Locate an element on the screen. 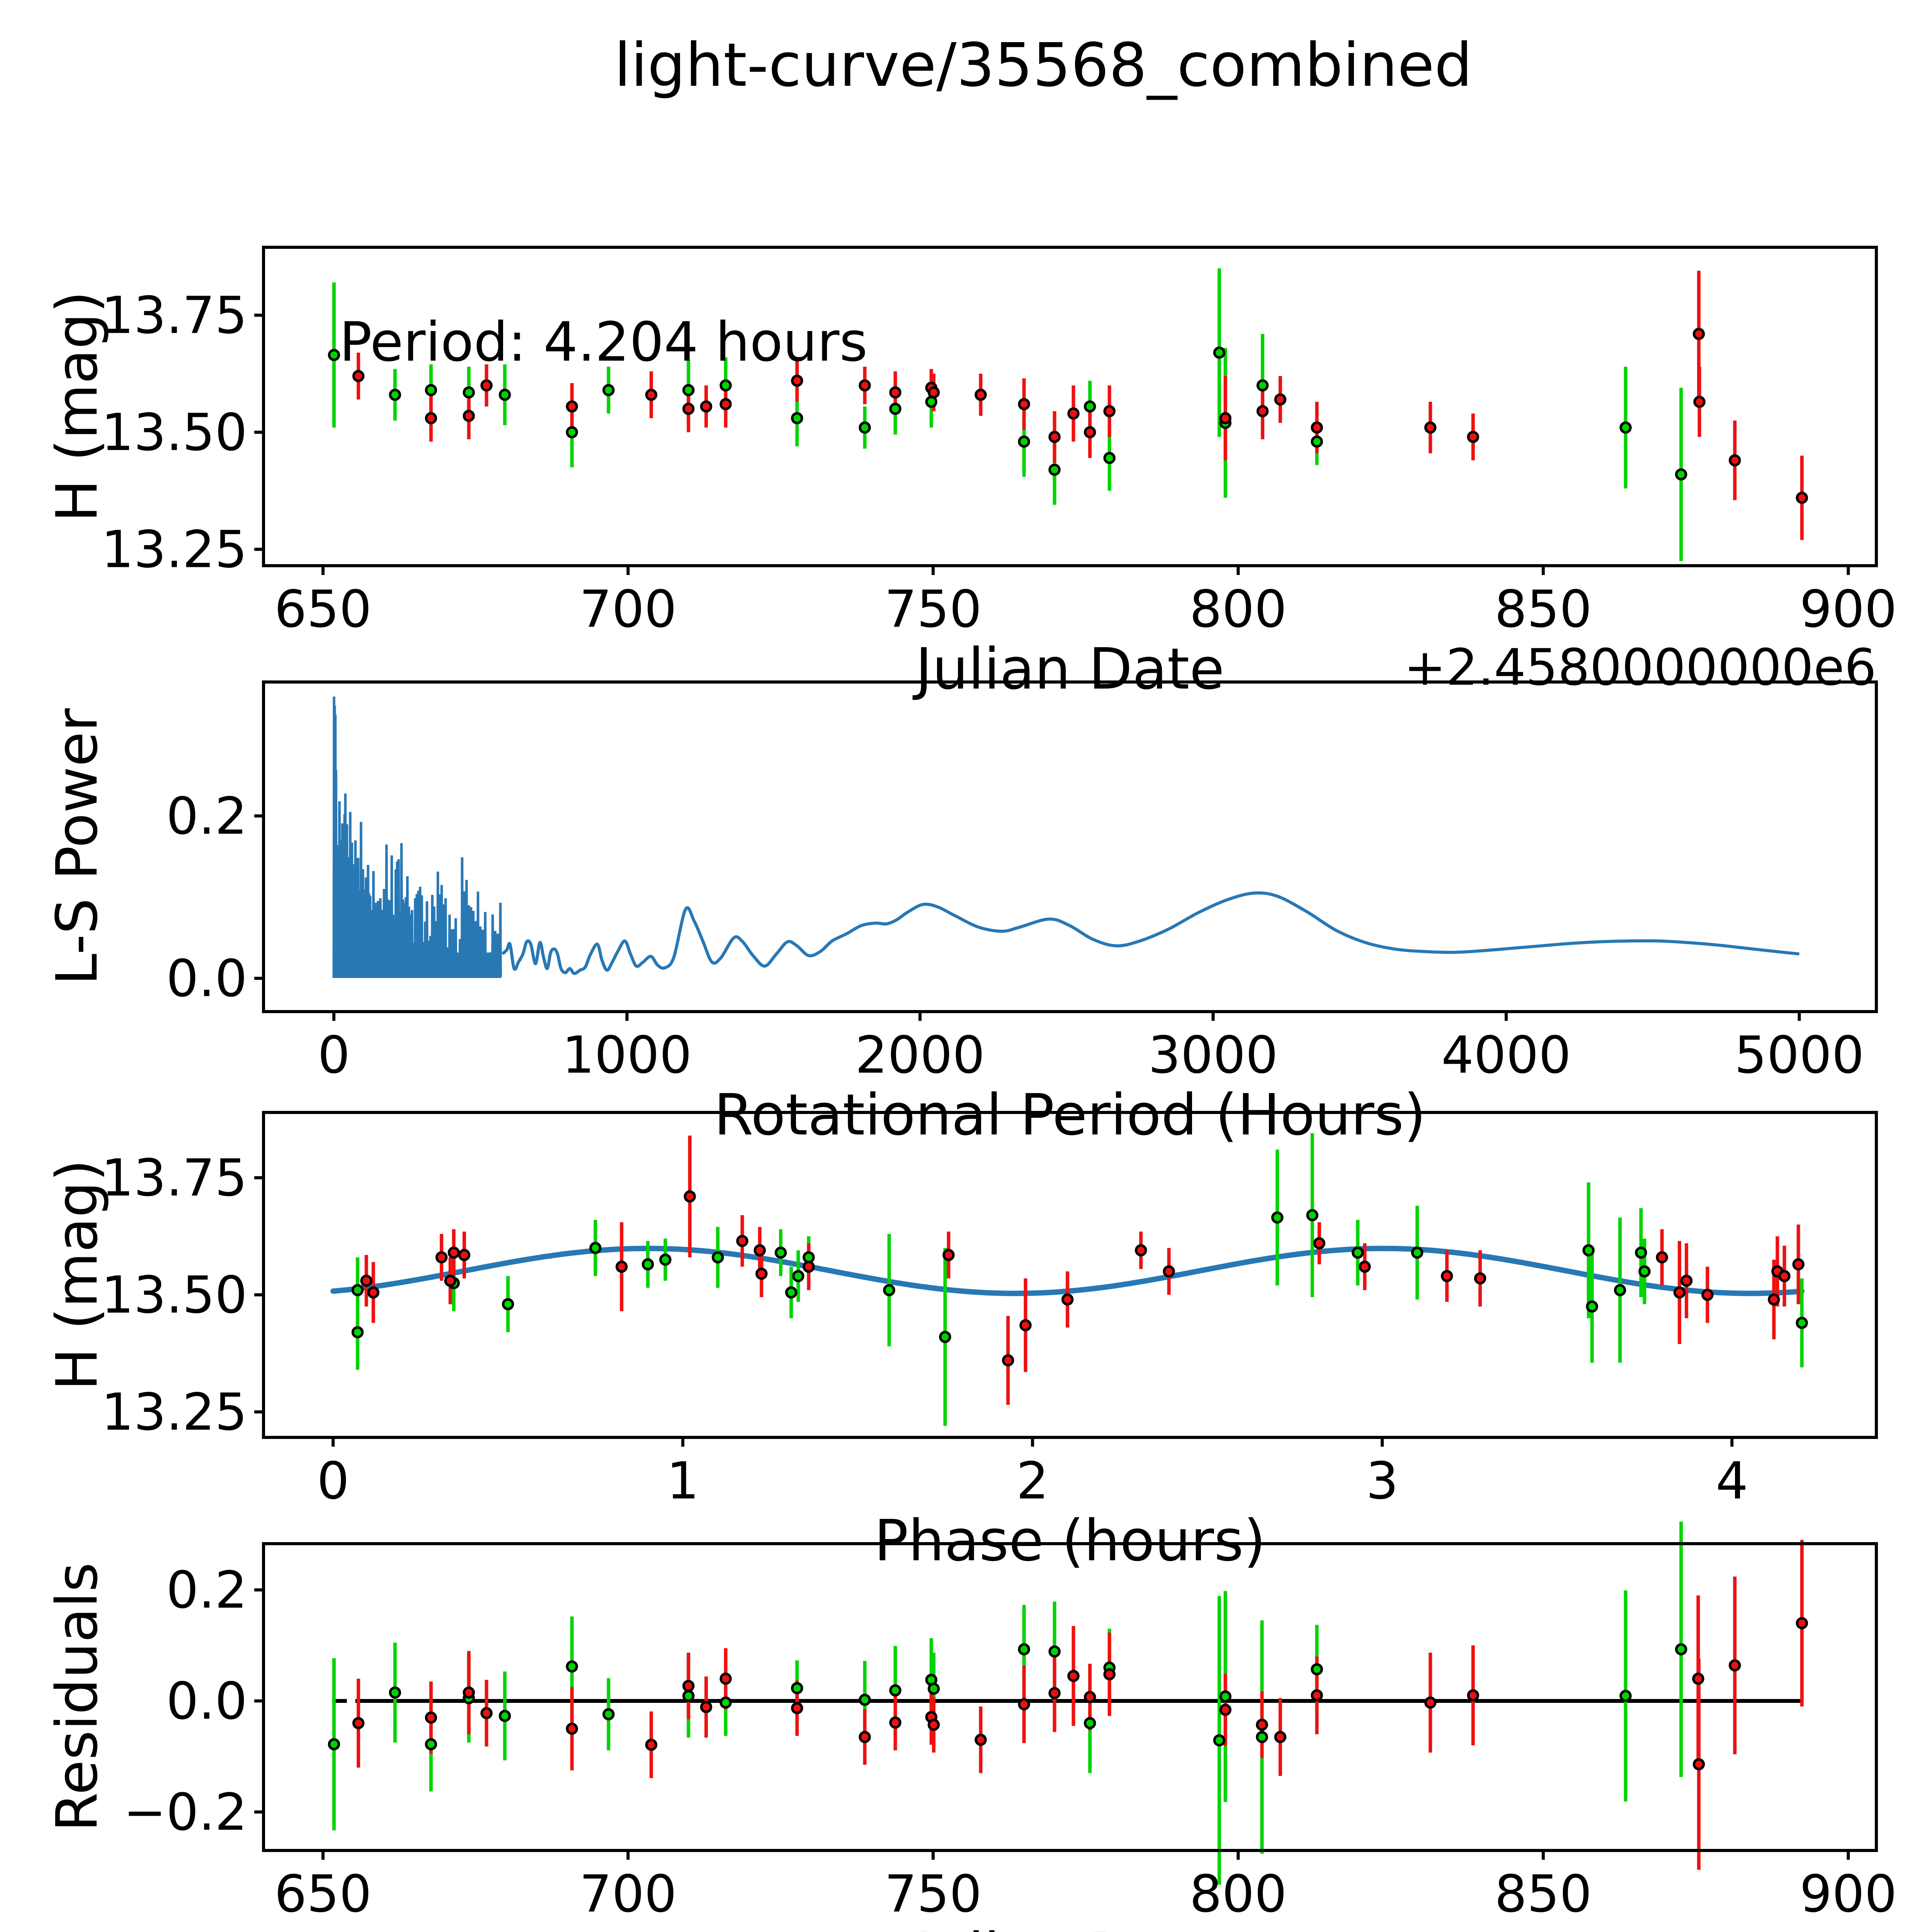 Image resolution: width=1932 pixels, height=1932 pixels. periodogram-noise-curve is located at coordinates (417, 837).